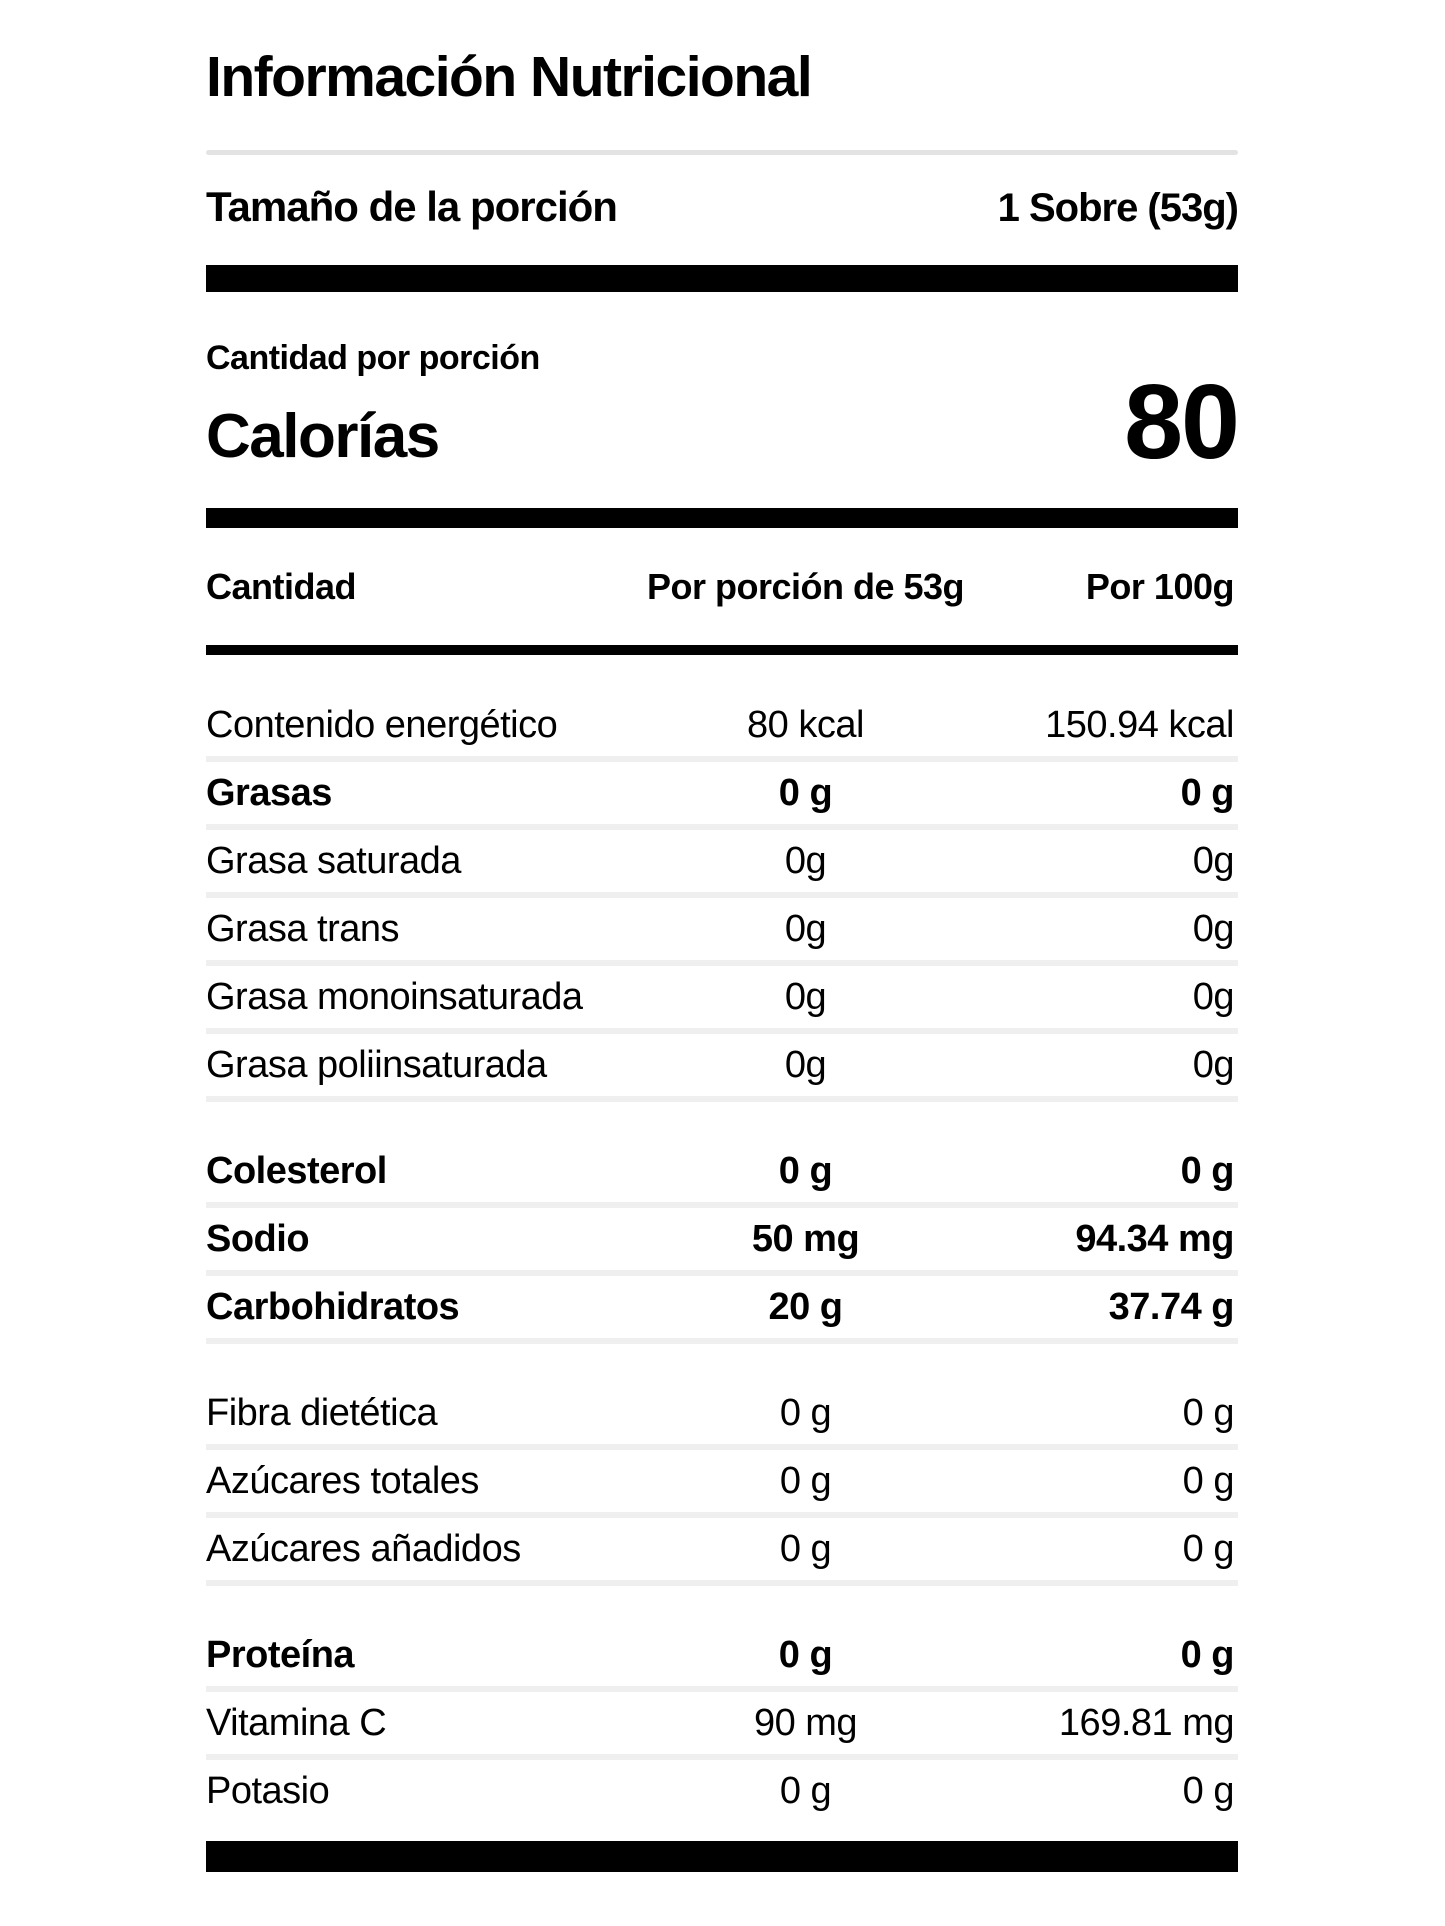  I want to click on bottom-bar, so click(722, 1857).